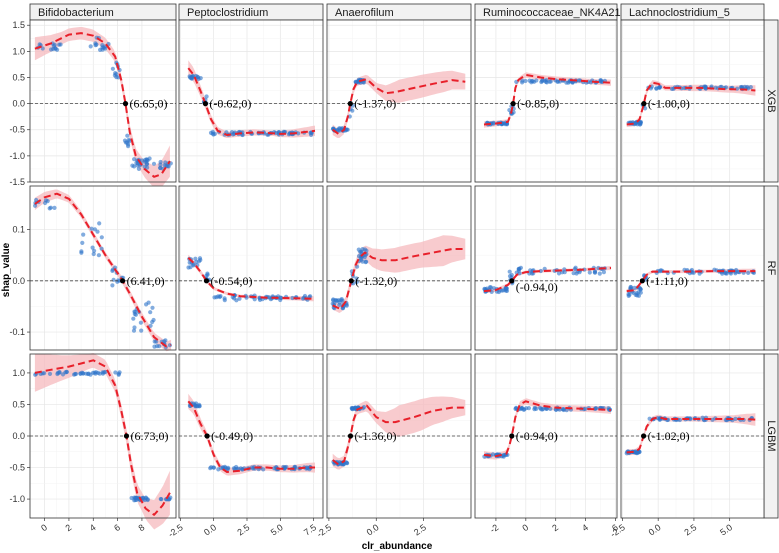 The image size is (779, 553). I want to click on row-strip-label: XGB, so click(771, 100).